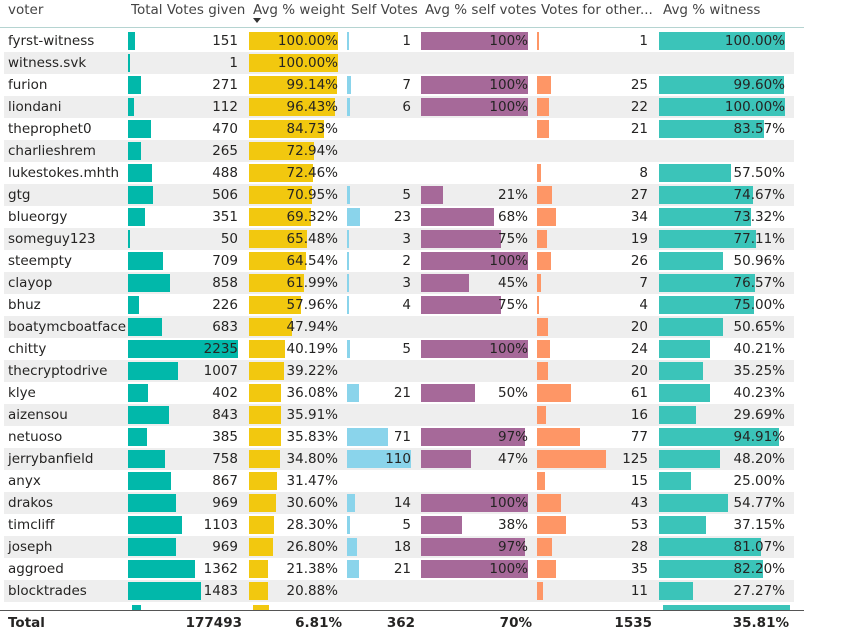  Describe the element at coordinates (399, 305) in the screenshot. I see `table-row: bhuz 226 57.96% 4 75% 4 75.00%` at that location.